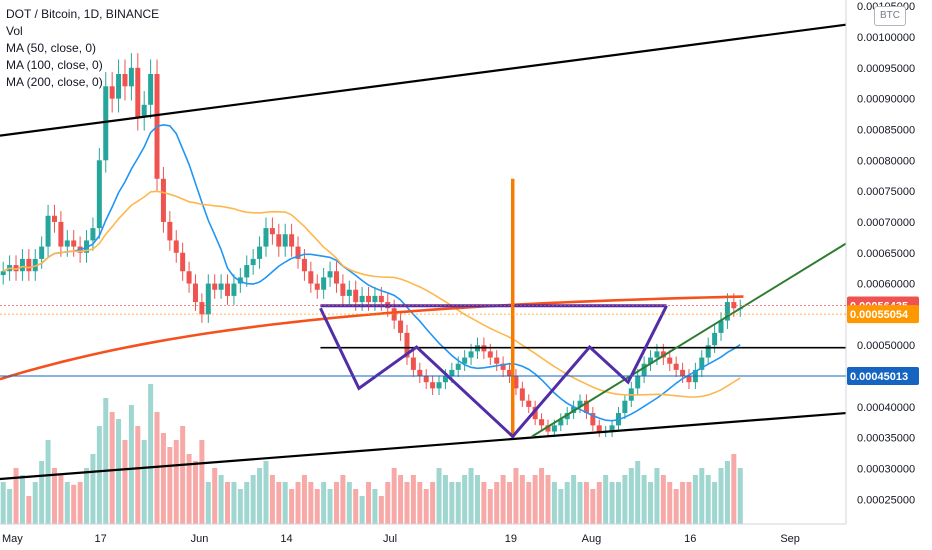 This screenshot has height=550, width=932. What do you see at coordinates (51, 48) in the screenshot?
I see `legend-ma50: MA (50, close, 0)` at bounding box center [51, 48].